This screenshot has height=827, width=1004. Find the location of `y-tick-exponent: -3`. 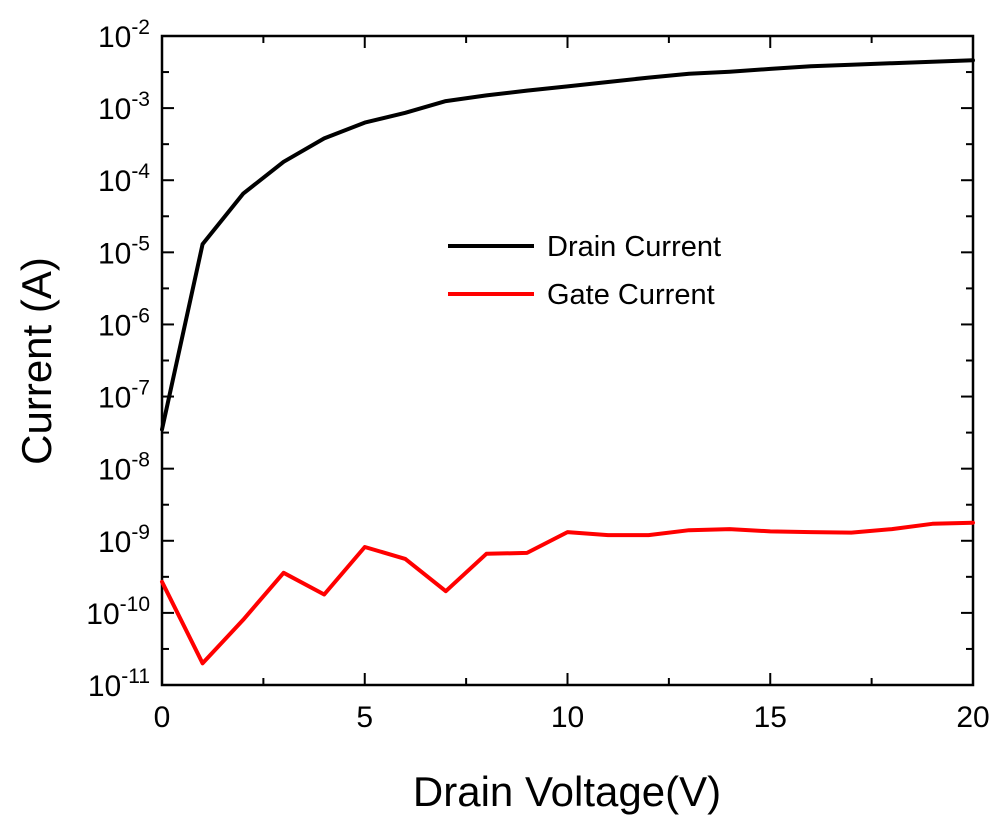

y-tick-exponent: -3 is located at coordinates (140, 99).